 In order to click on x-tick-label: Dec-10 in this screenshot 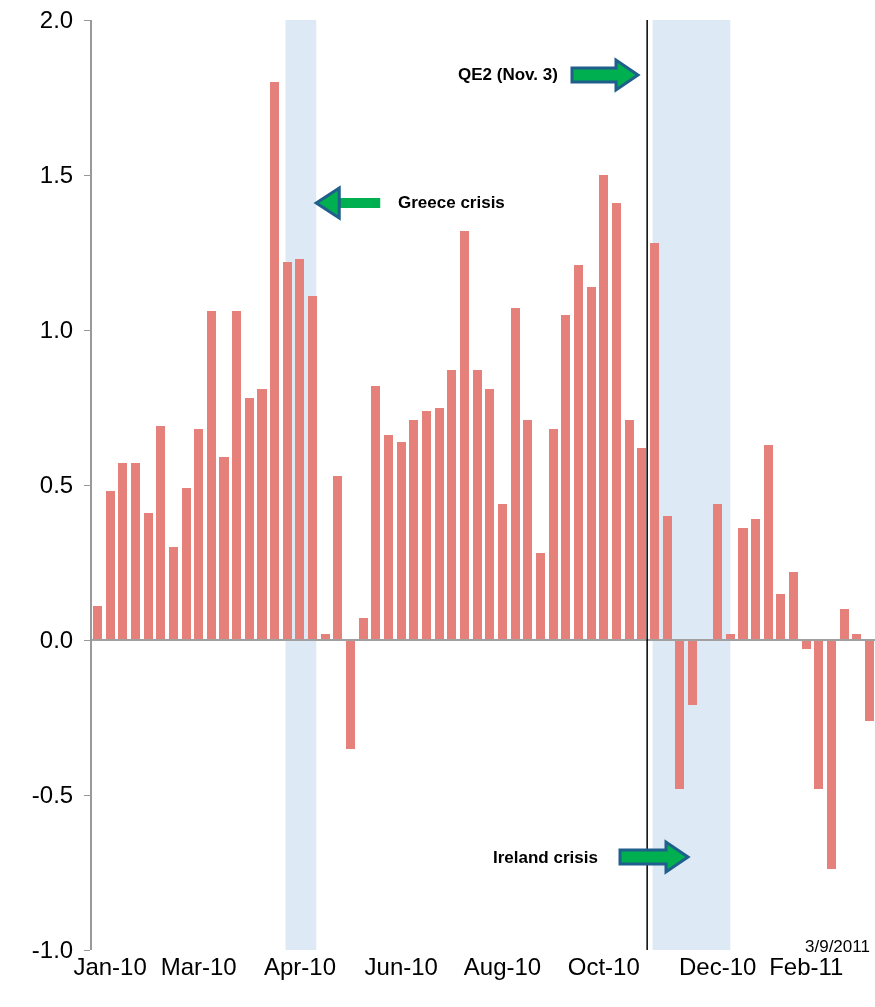, I will do `click(717, 966)`.